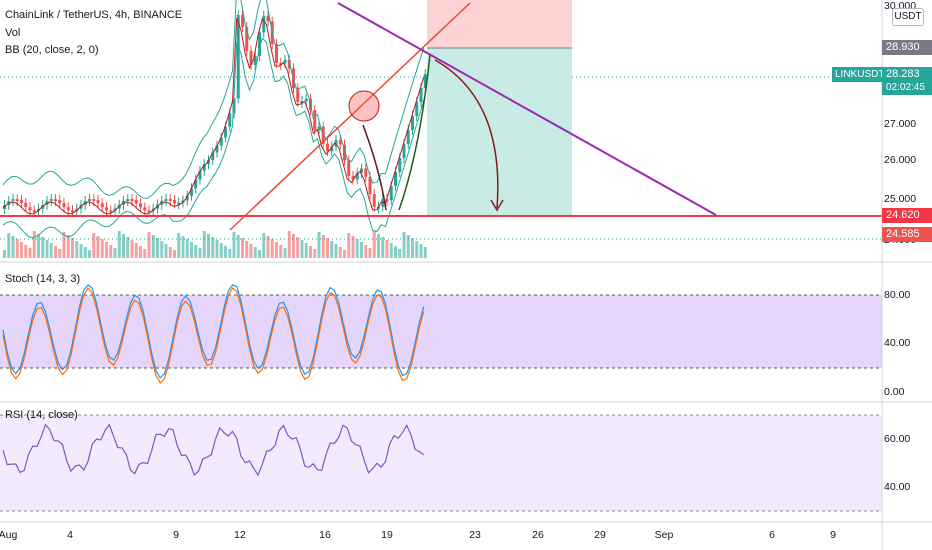  I want to click on symbol-legend: ChainLink / TetherUS, 4h, BINANCE, so click(94, 15).